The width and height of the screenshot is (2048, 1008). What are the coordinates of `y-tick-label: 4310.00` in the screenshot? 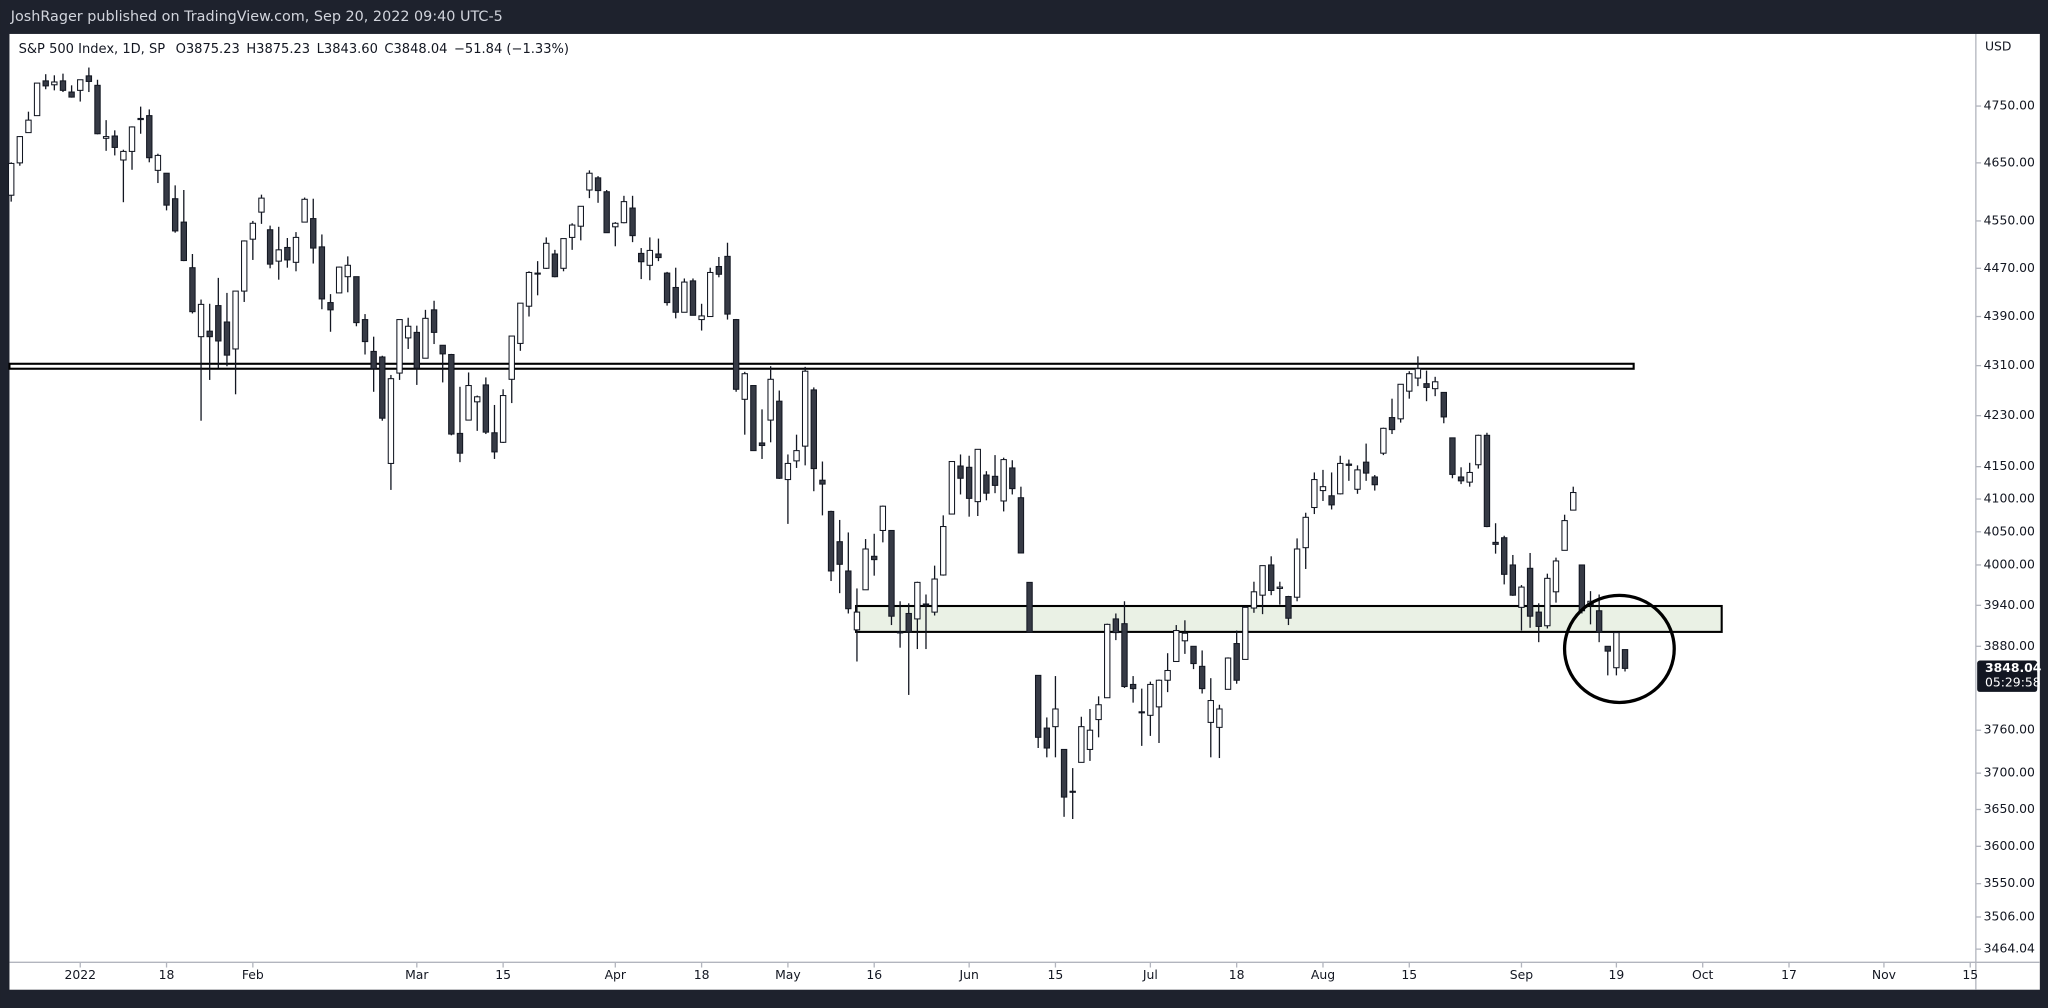 It's located at (2009, 364).